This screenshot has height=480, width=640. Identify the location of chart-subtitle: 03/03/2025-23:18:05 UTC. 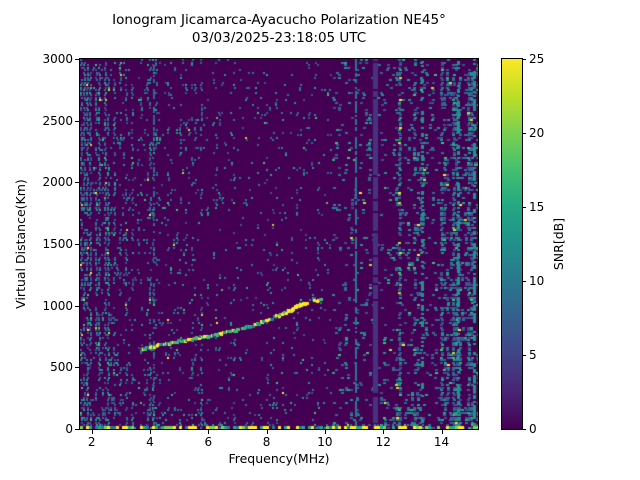
(279, 38).